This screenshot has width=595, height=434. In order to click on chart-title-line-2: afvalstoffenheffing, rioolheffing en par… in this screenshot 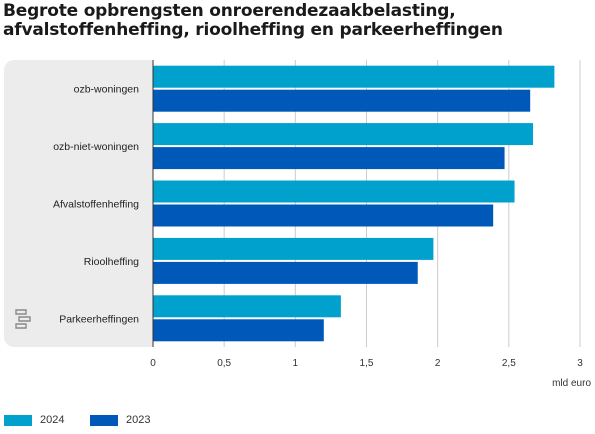, I will do `click(253, 30)`.